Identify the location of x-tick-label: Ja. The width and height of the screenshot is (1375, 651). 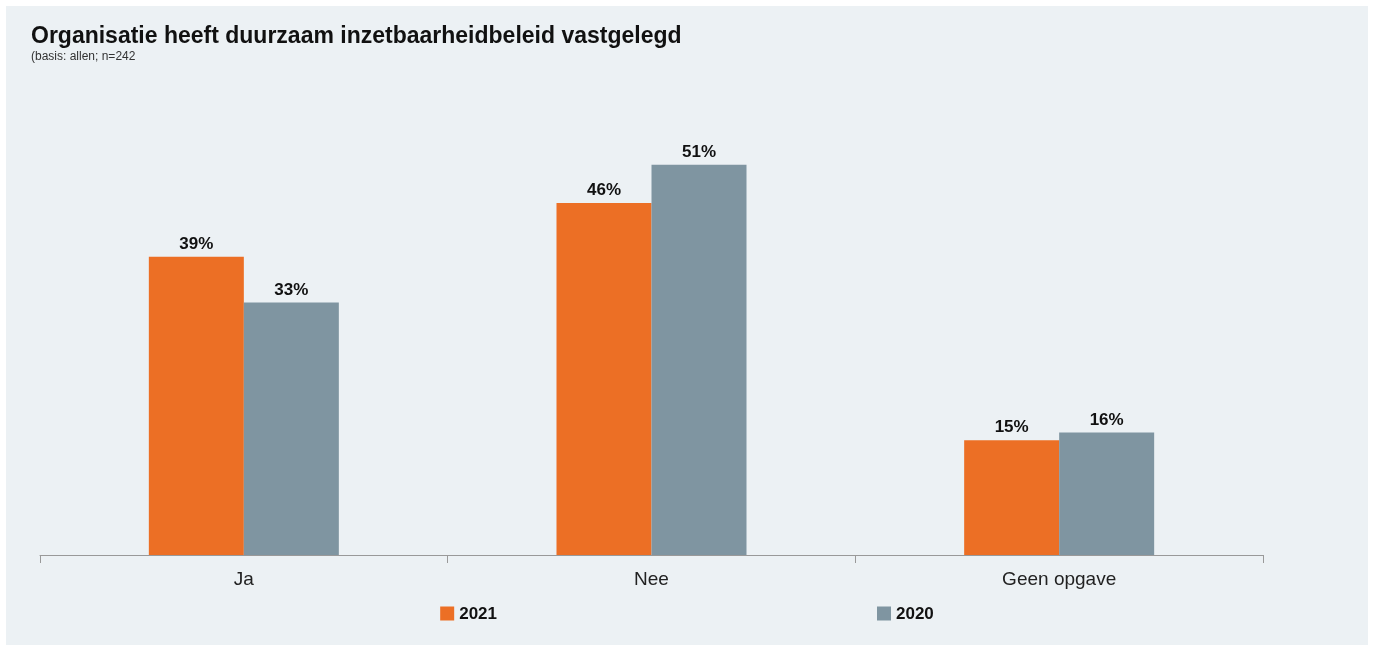
(244, 578).